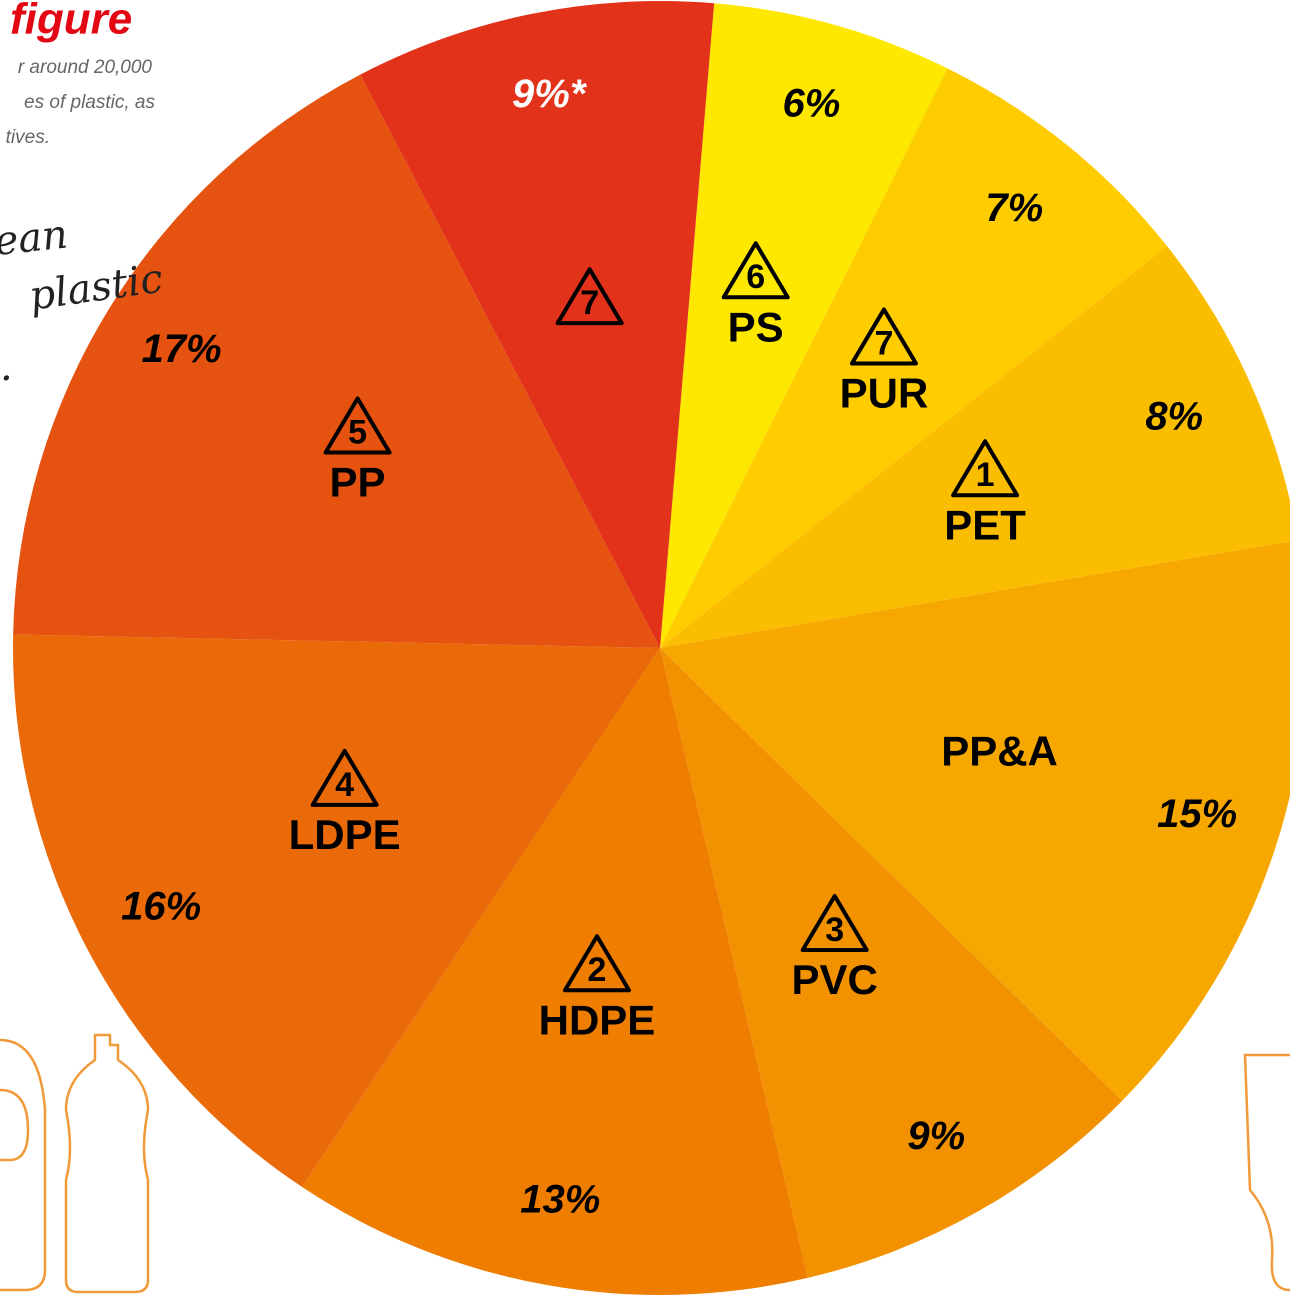  Describe the element at coordinates (161, 906) in the screenshot. I see `value-label: 16%` at that location.